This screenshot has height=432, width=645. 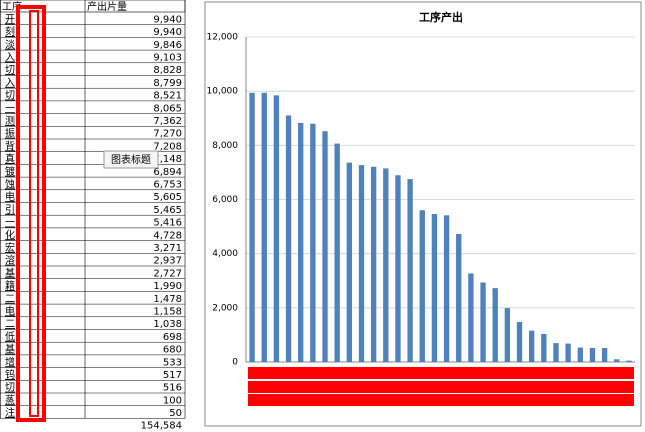 What do you see at coordinates (10, 45) in the screenshot?
I see `process-name: 淡` at bounding box center [10, 45].